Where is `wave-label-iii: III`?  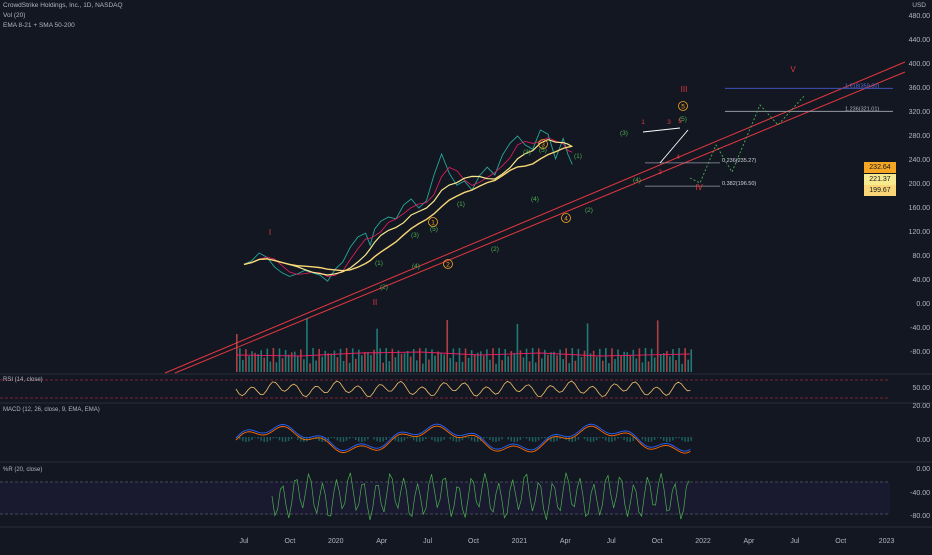 wave-label-iii: III is located at coordinates (684, 89).